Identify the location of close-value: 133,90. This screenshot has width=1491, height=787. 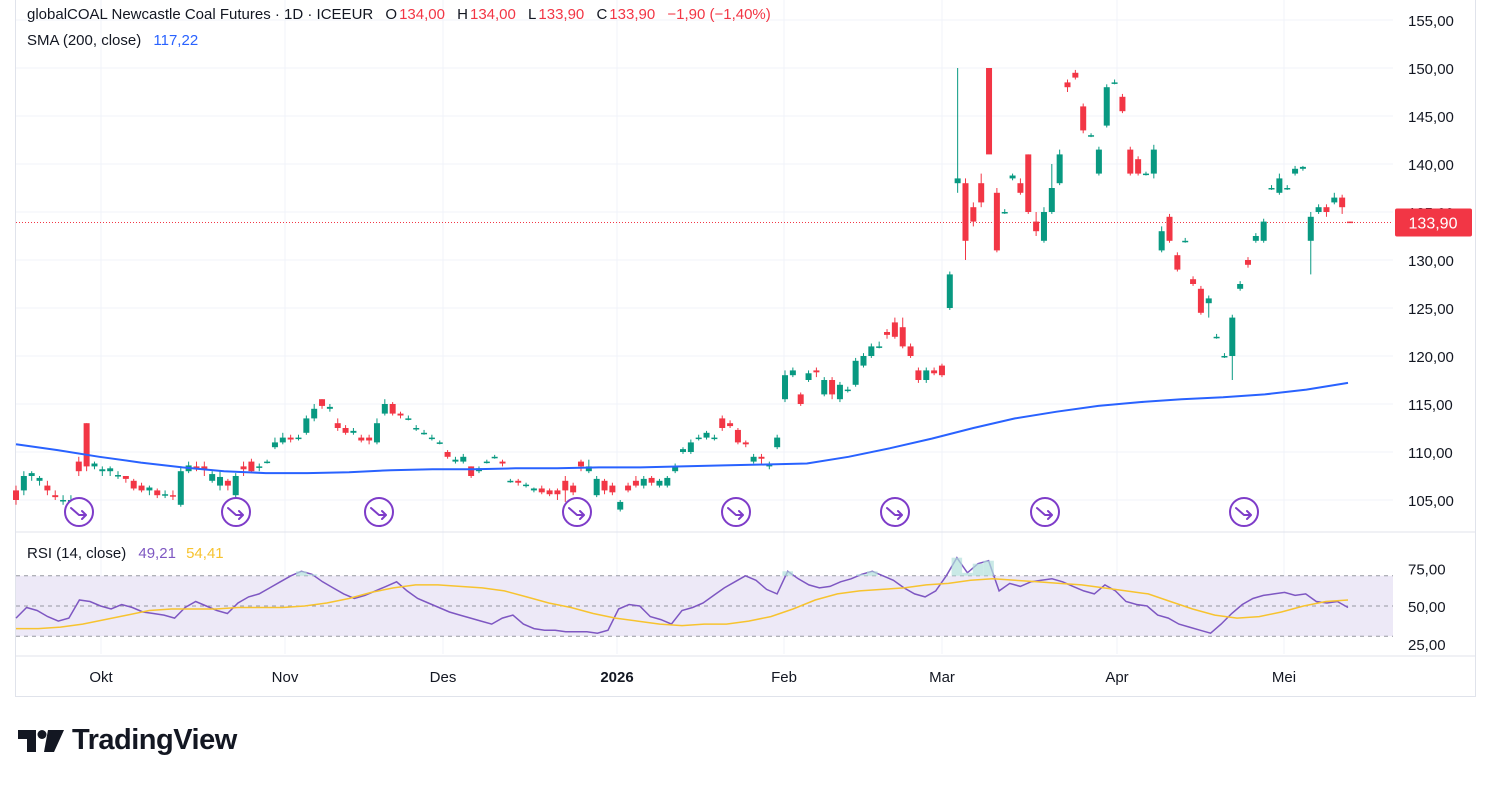
(632, 14).